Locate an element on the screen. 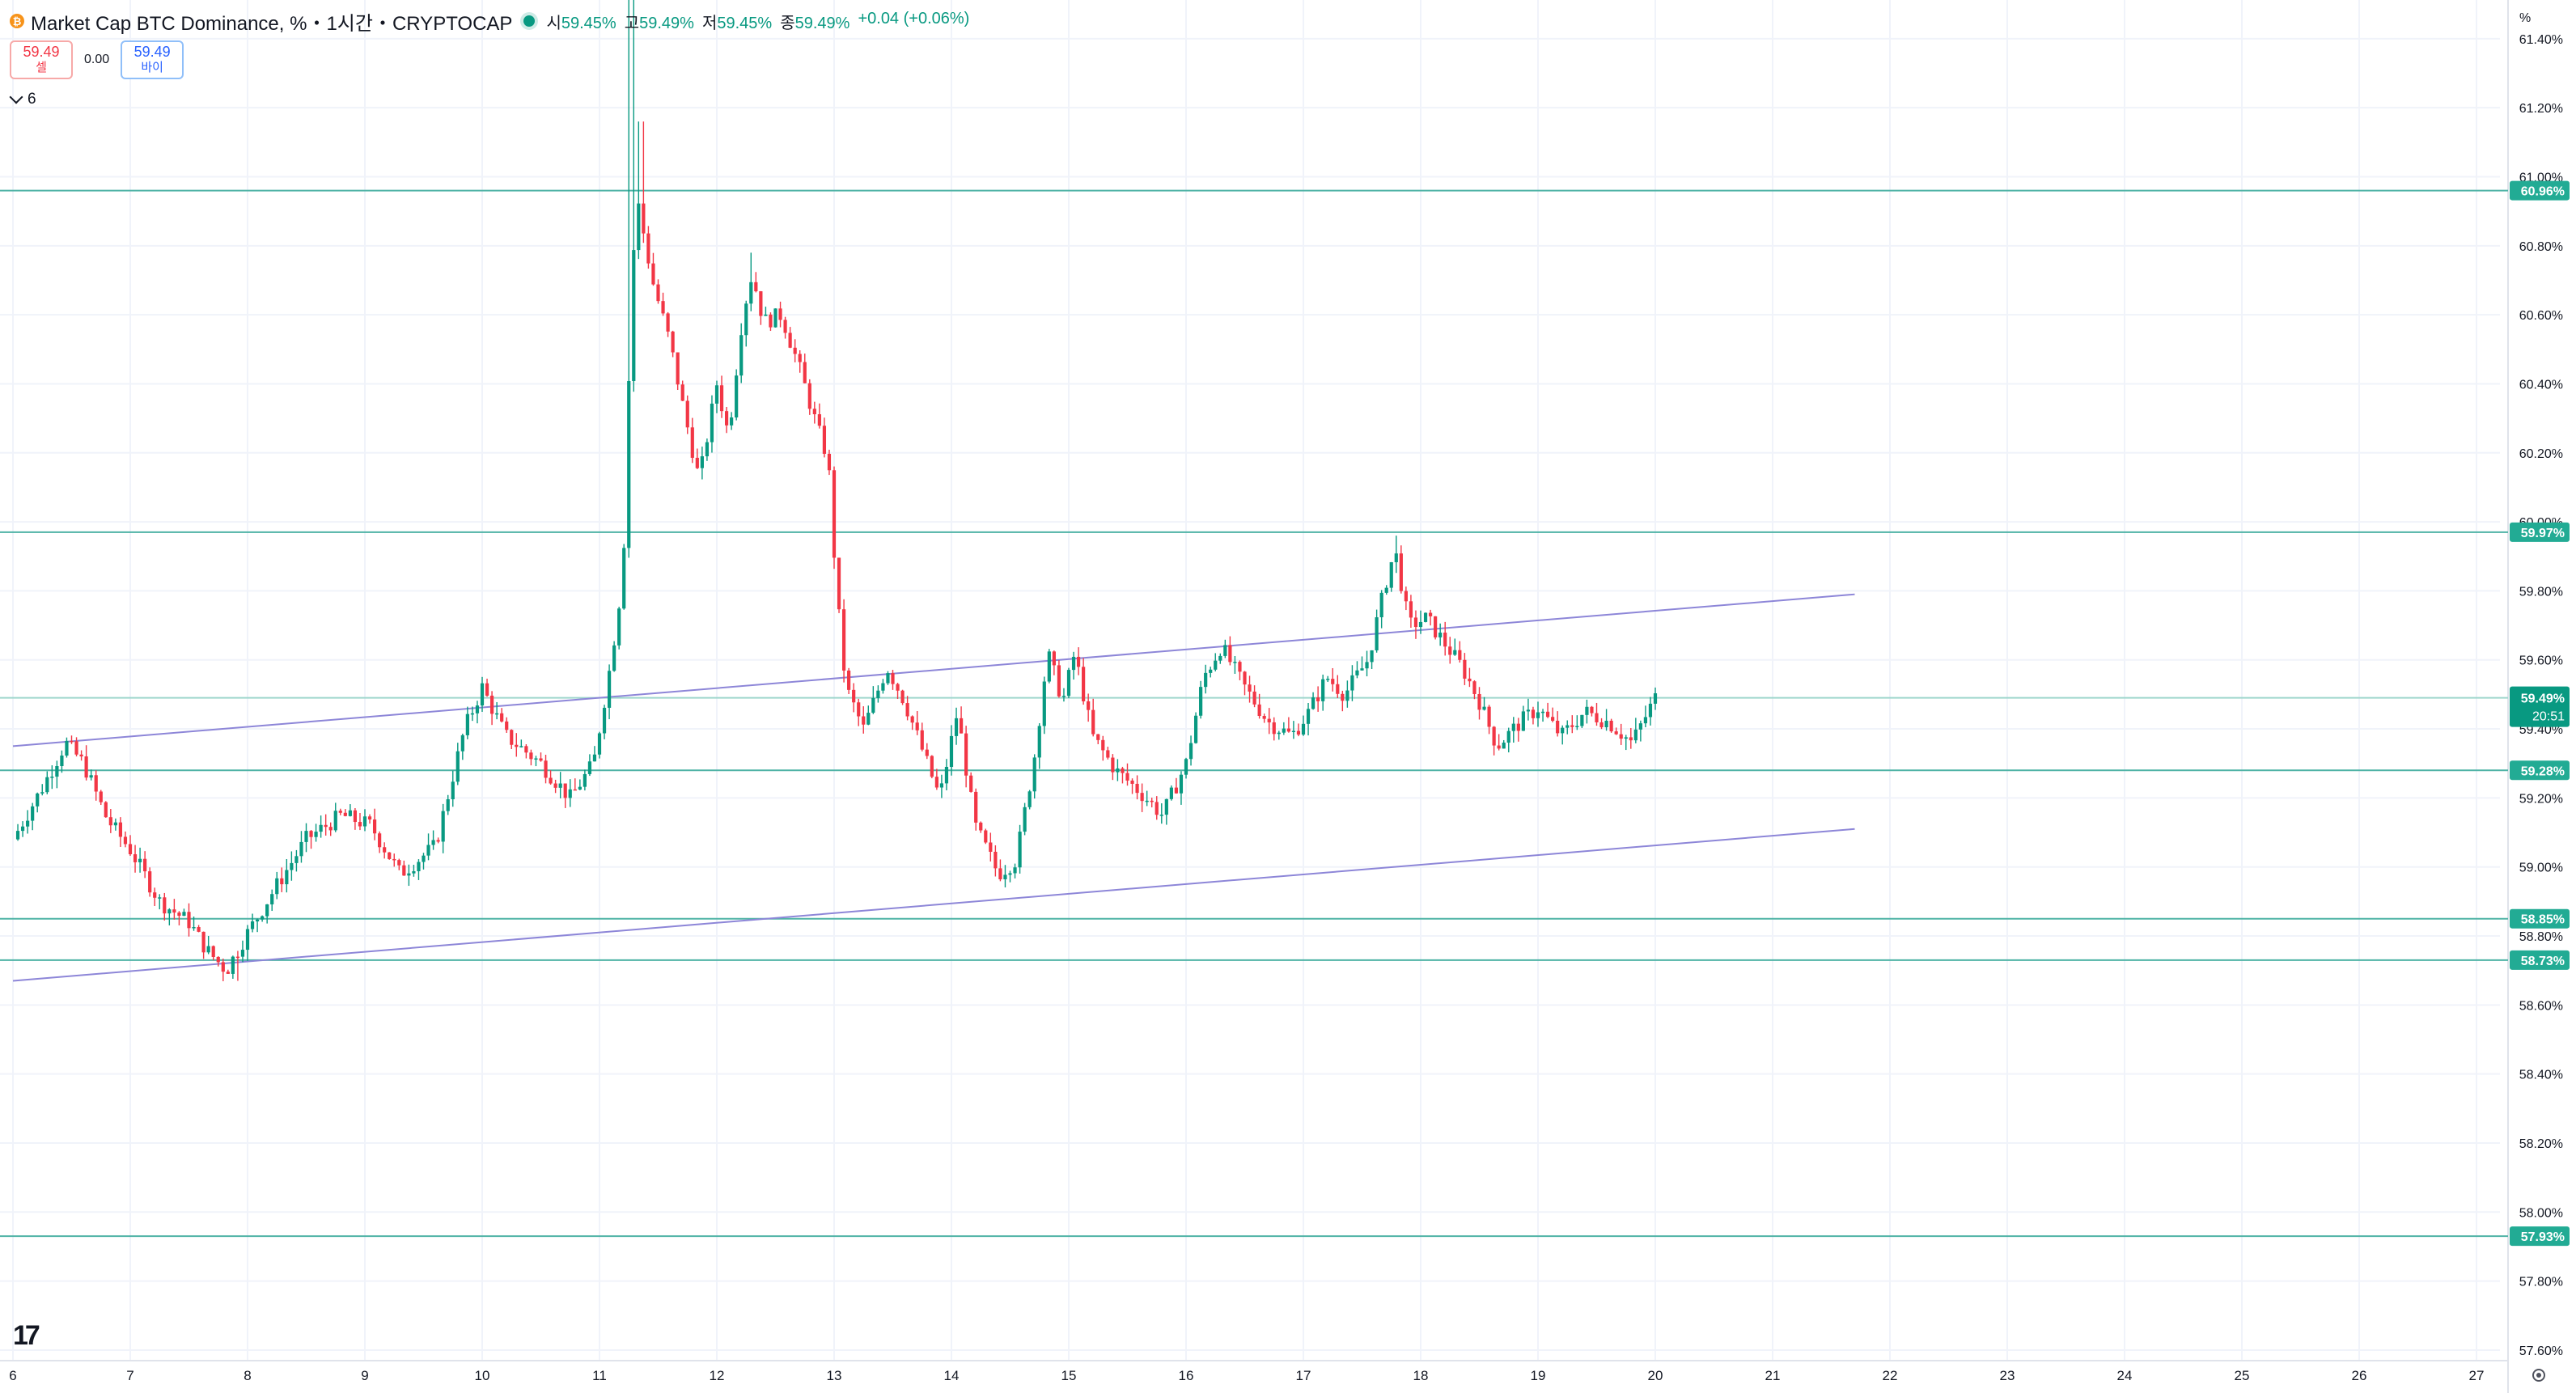  x-tick-label: 19 is located at coordinates (1538, 1375).